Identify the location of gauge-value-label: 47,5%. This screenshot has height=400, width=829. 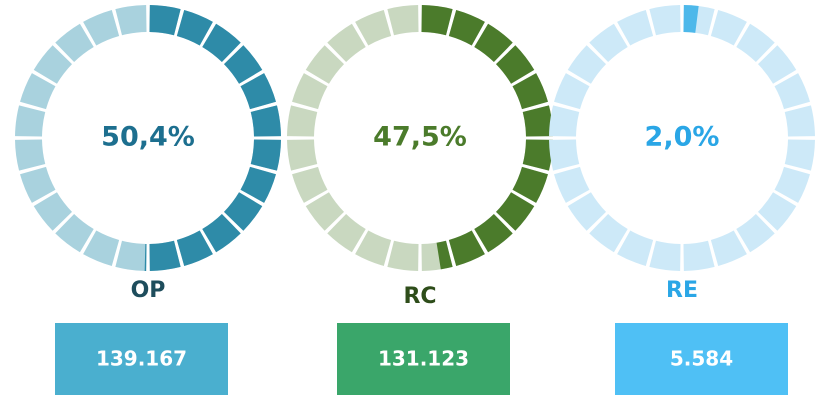
(420, 137).